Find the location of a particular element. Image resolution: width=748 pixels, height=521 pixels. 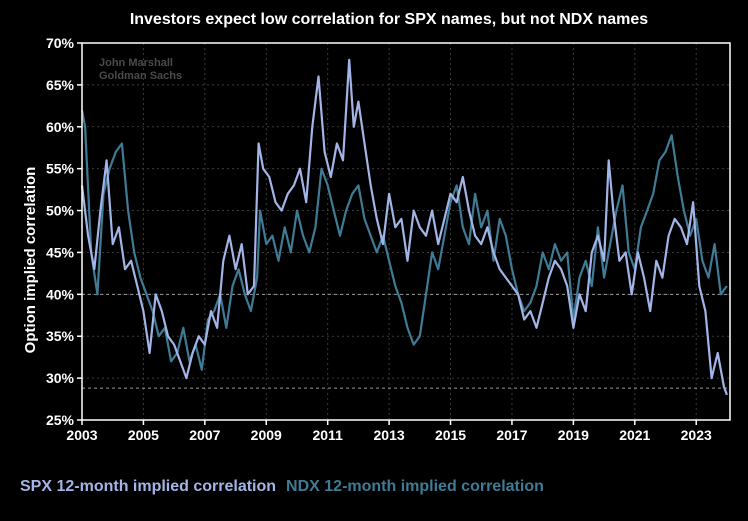

y-axis-label: Option implied correlation is located at coordinates (30, 260).